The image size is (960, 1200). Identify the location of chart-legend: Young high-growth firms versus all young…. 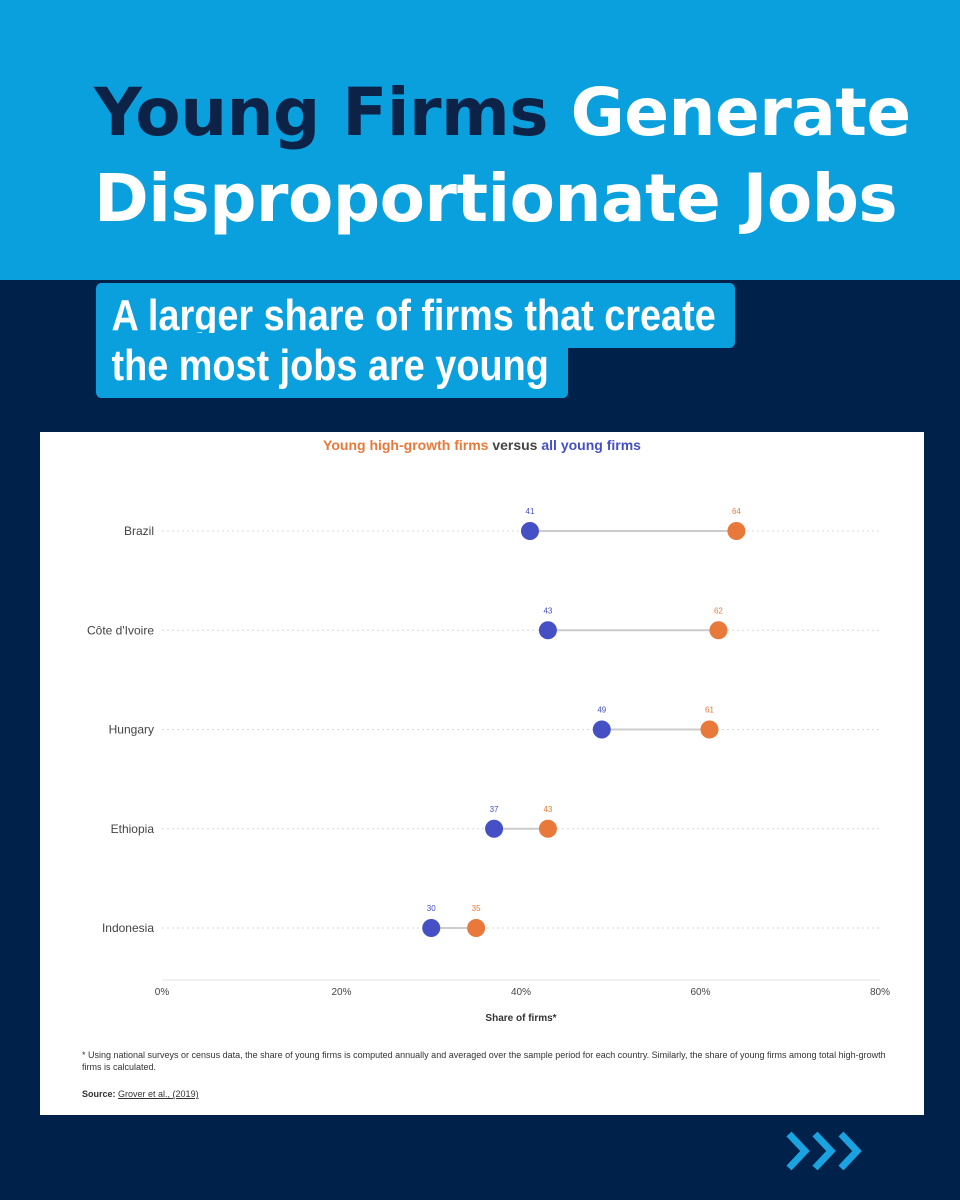
(482, 445).